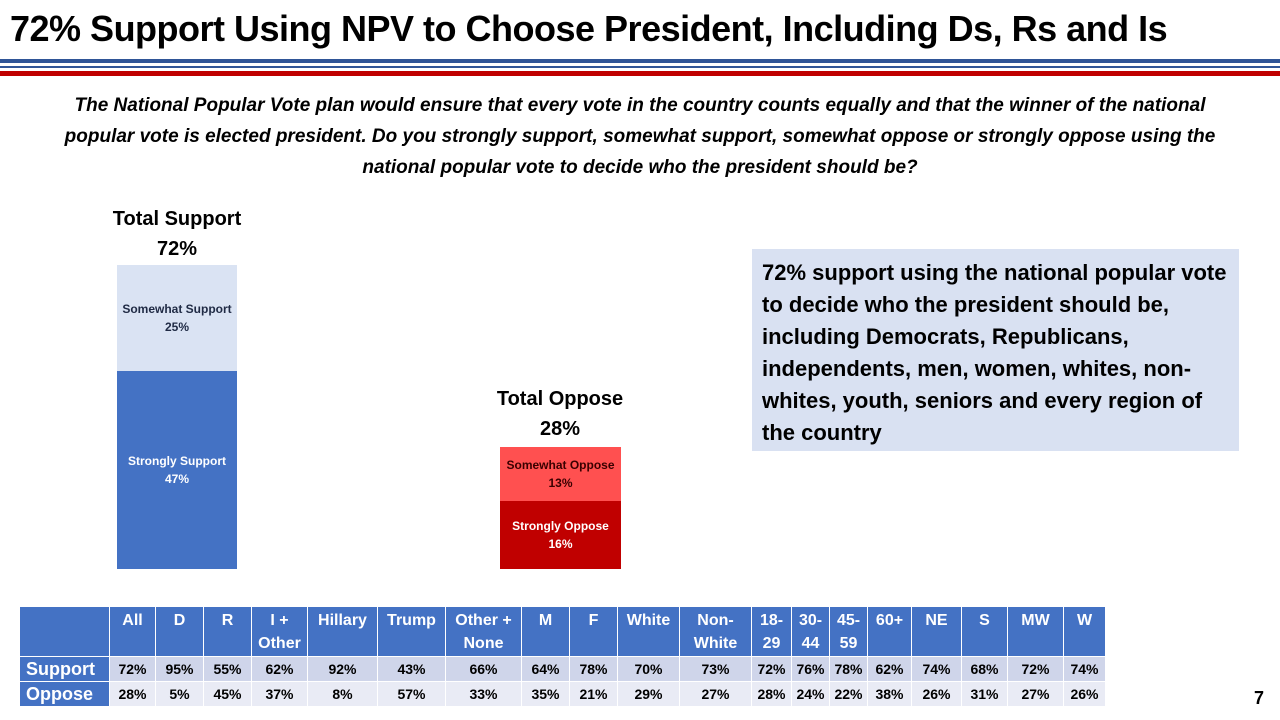  Describe the element at coordinates (1035, 631) in the screenshot. I see `column-header: MW` at that location.